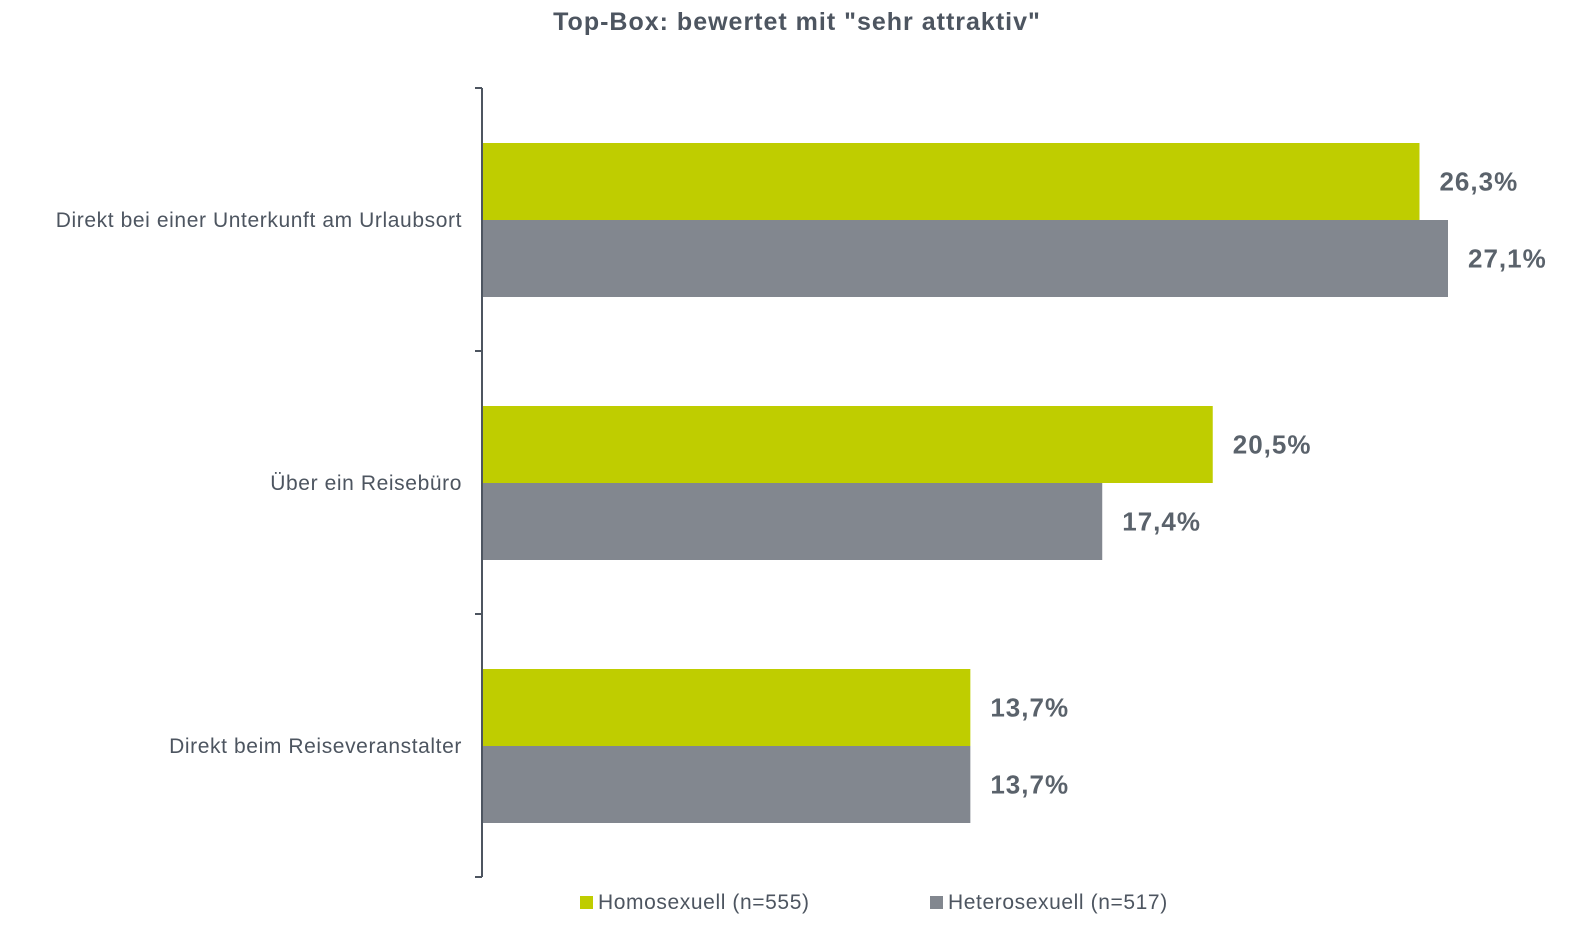 The image size is (1594, 931). I want to click on y-axis, so click(479, 482).